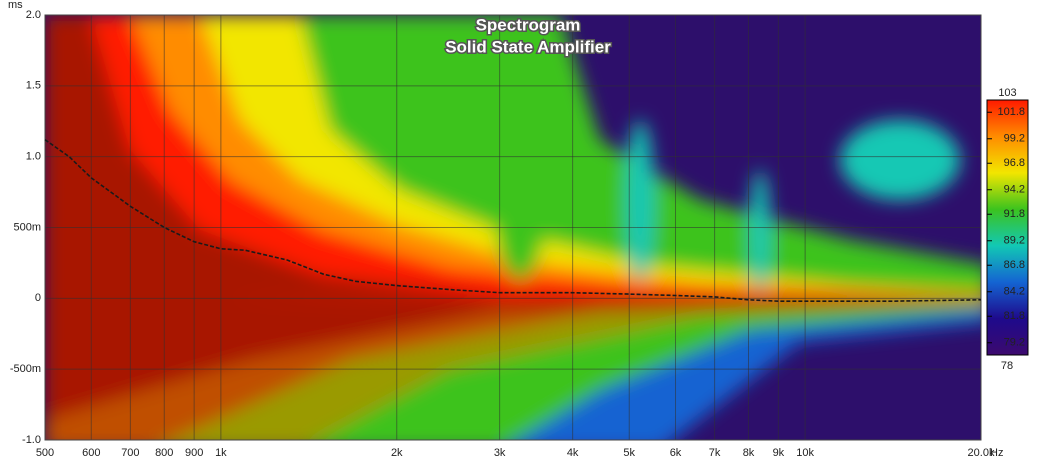  Describe the element at coordinates (33, 86) in the screenshot. I see `y-tick-label: 1.5` at that location.